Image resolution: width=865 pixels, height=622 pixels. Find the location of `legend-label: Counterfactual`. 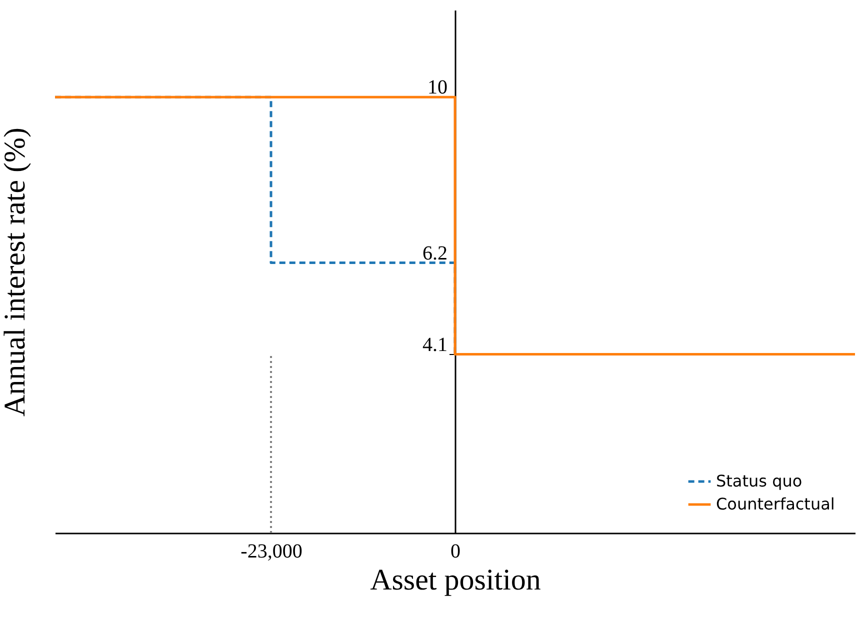

legend-label: Counterfactual is located at coordinates (775, 504).